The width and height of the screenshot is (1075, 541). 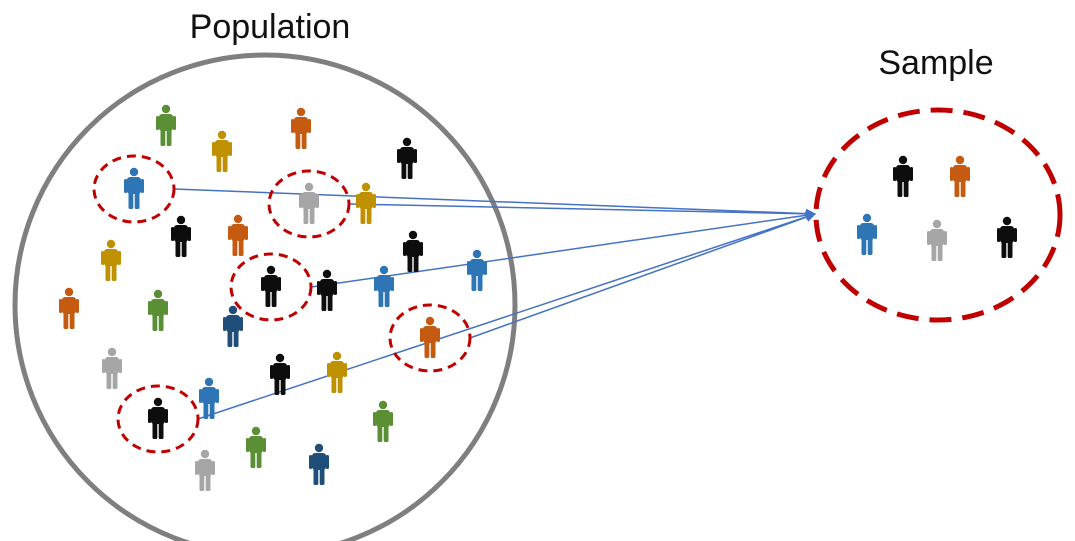 What do you see at coordinates (937, 208) in the screenshot?
I see `sample-people` at bounding box center [937, 208].